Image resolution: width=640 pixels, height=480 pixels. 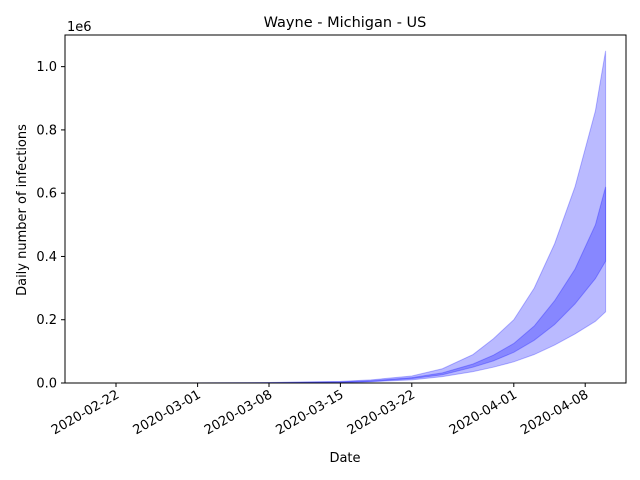 What do you see at coordinates (50, 226) in the screenshot?
I see `y-axis-ticks: 0.0 0.2 0.4 0.6 0.8 1.0` at bounding box center [50, 226].